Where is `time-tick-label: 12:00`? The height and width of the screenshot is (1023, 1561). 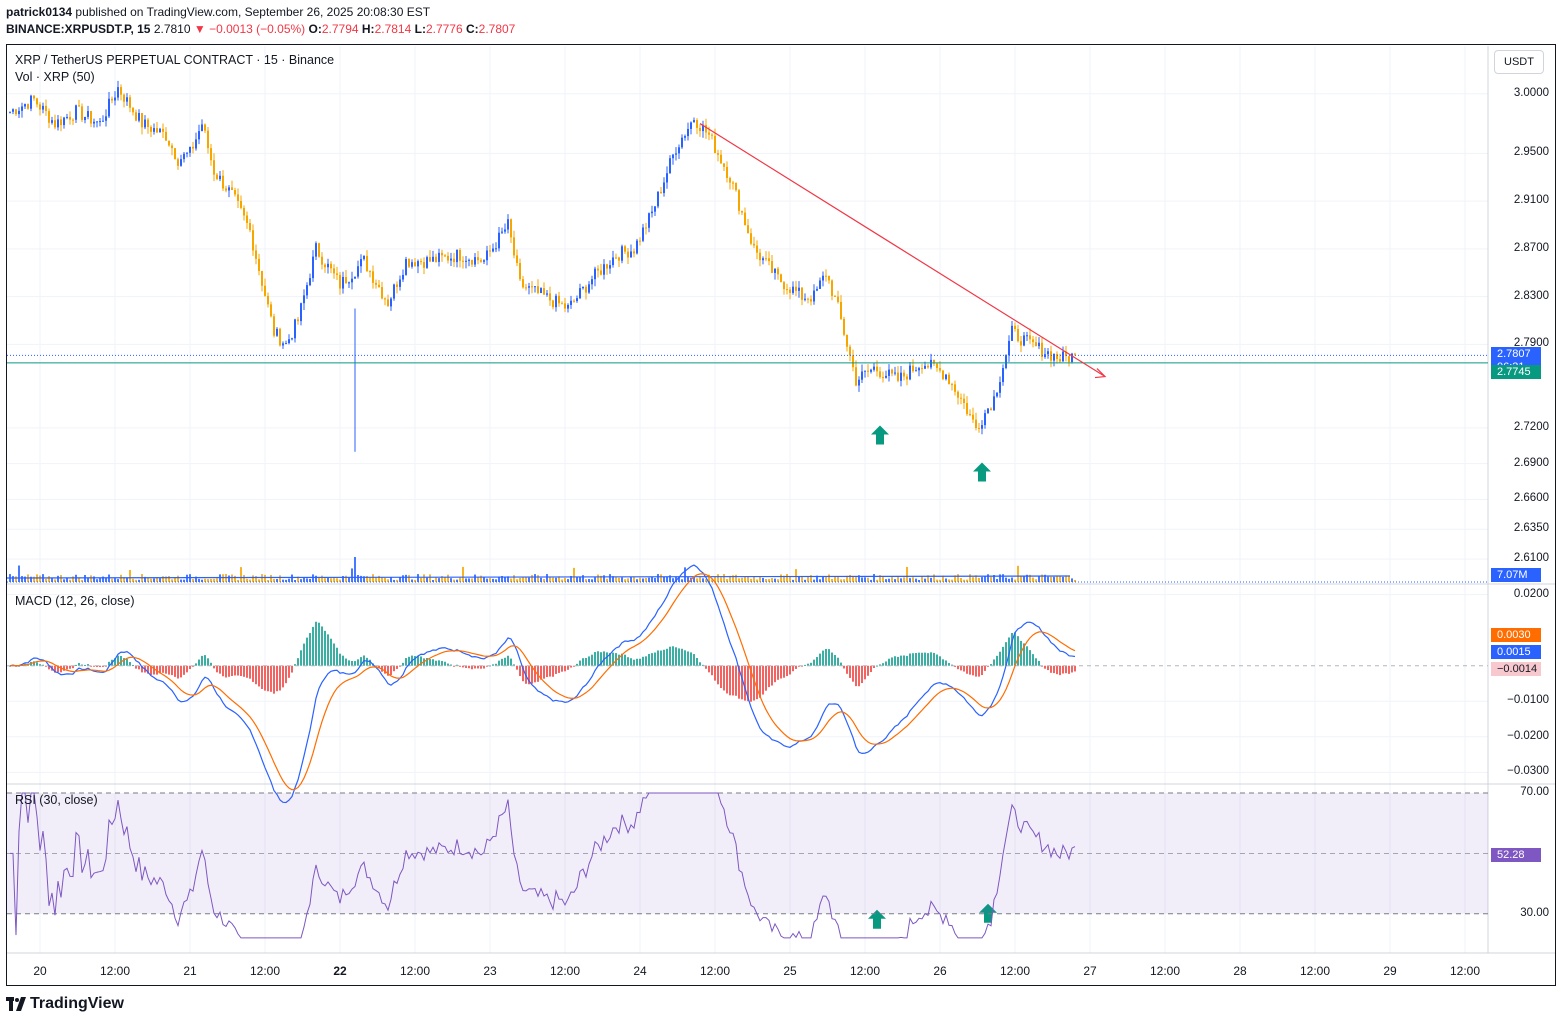
time-tick-label: 12:00 is located at coordinates (415, 971).